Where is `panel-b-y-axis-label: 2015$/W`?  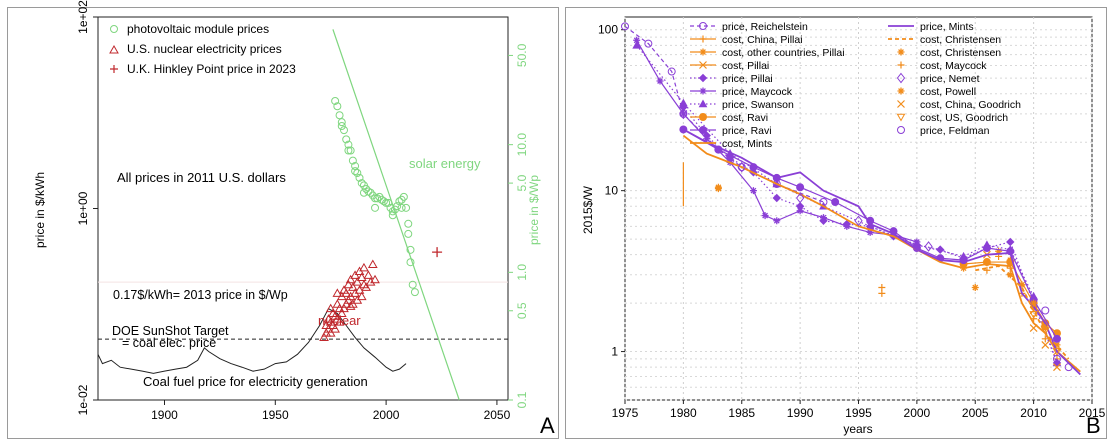
panel-b-y-axis-label: 2015$/W is located at coordinates (588, 209).